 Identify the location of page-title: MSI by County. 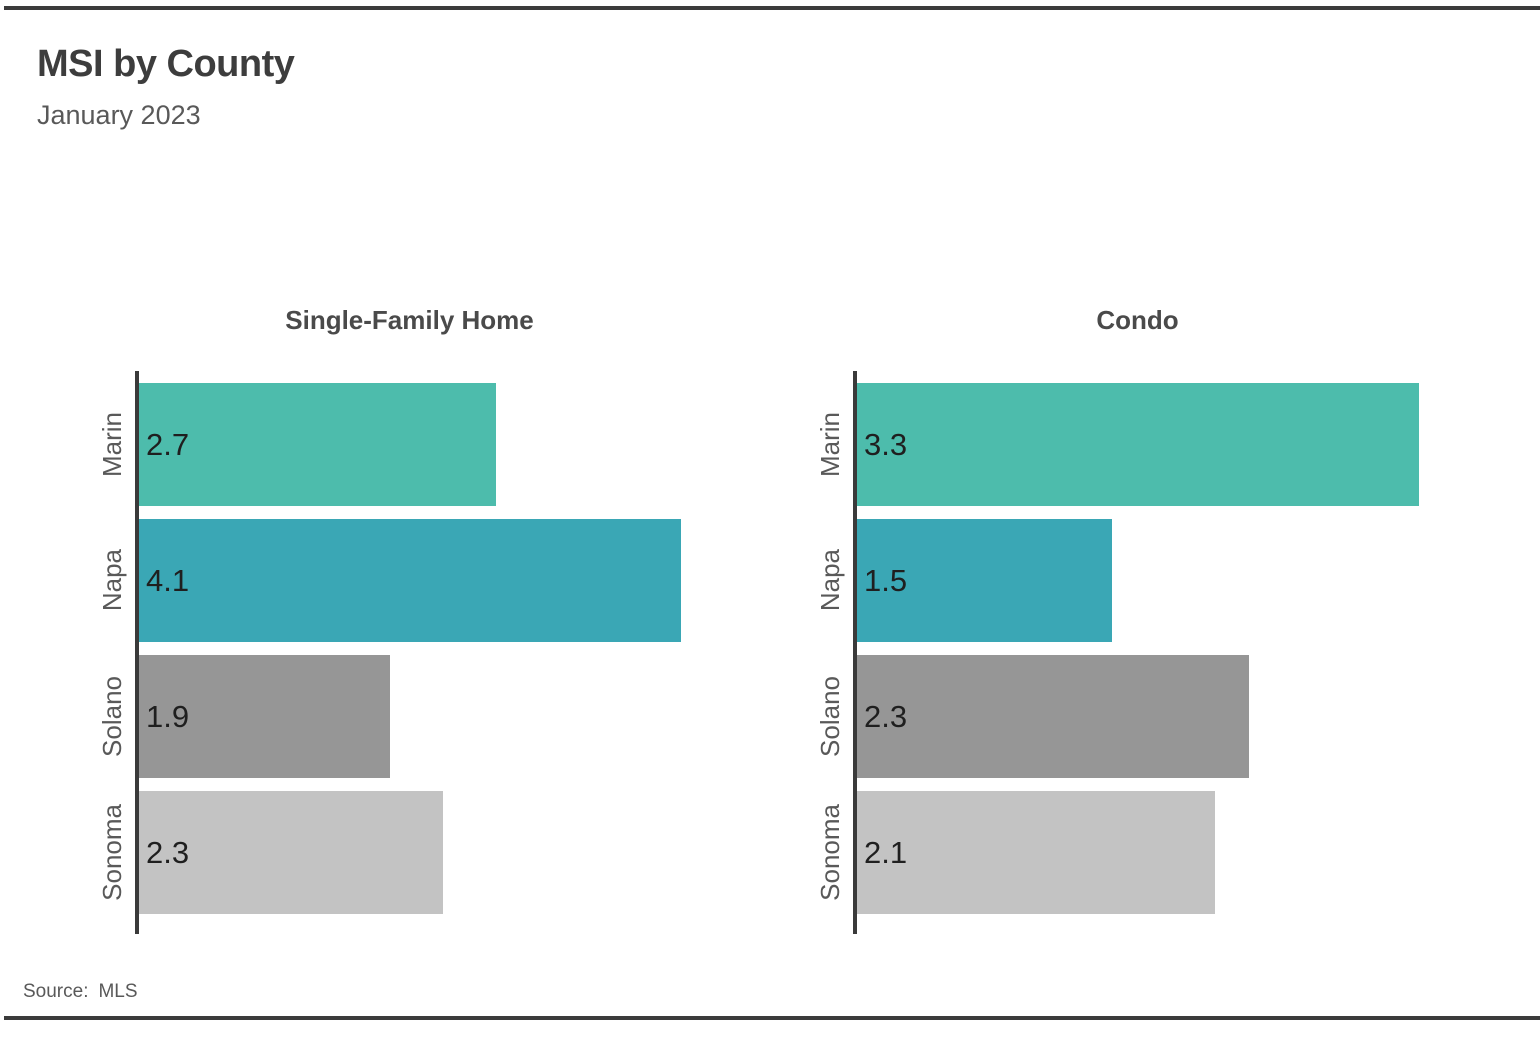
(166, 64).